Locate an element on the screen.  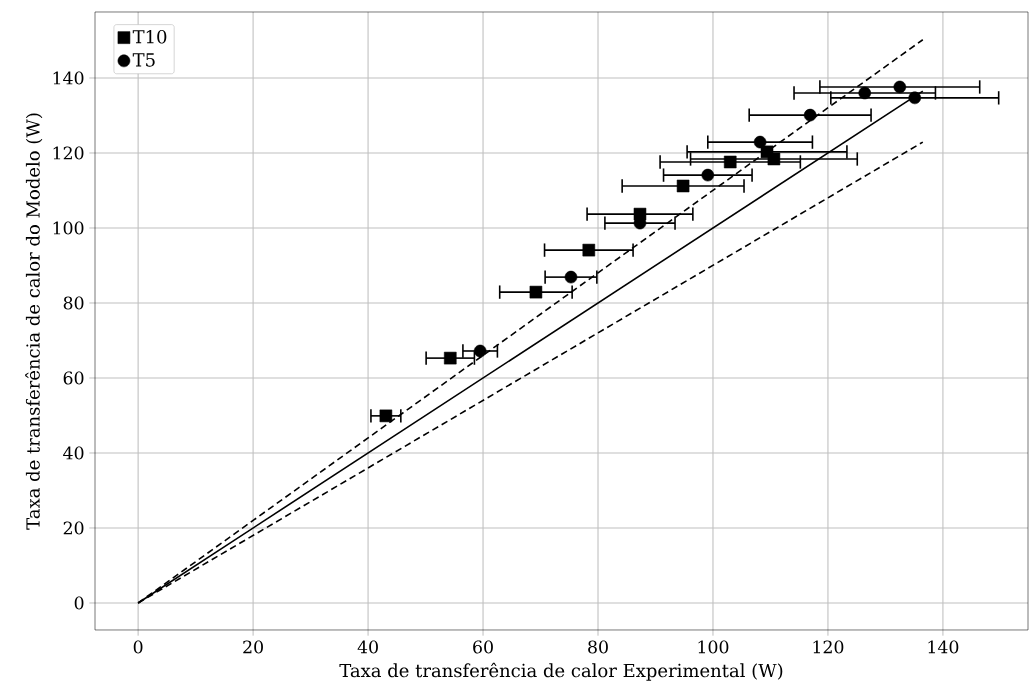
x-tick-label: 140 is located at coordinates (943, 647).